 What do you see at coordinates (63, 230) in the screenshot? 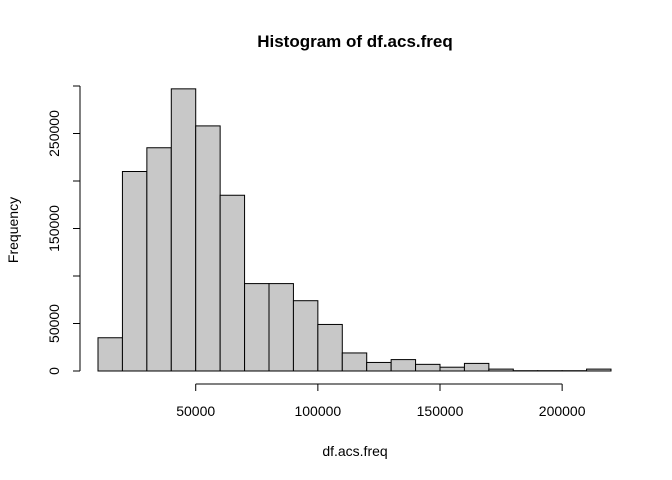
I see `y-axis: 0 50000 150000 250000` at bounding box center [63, 230].